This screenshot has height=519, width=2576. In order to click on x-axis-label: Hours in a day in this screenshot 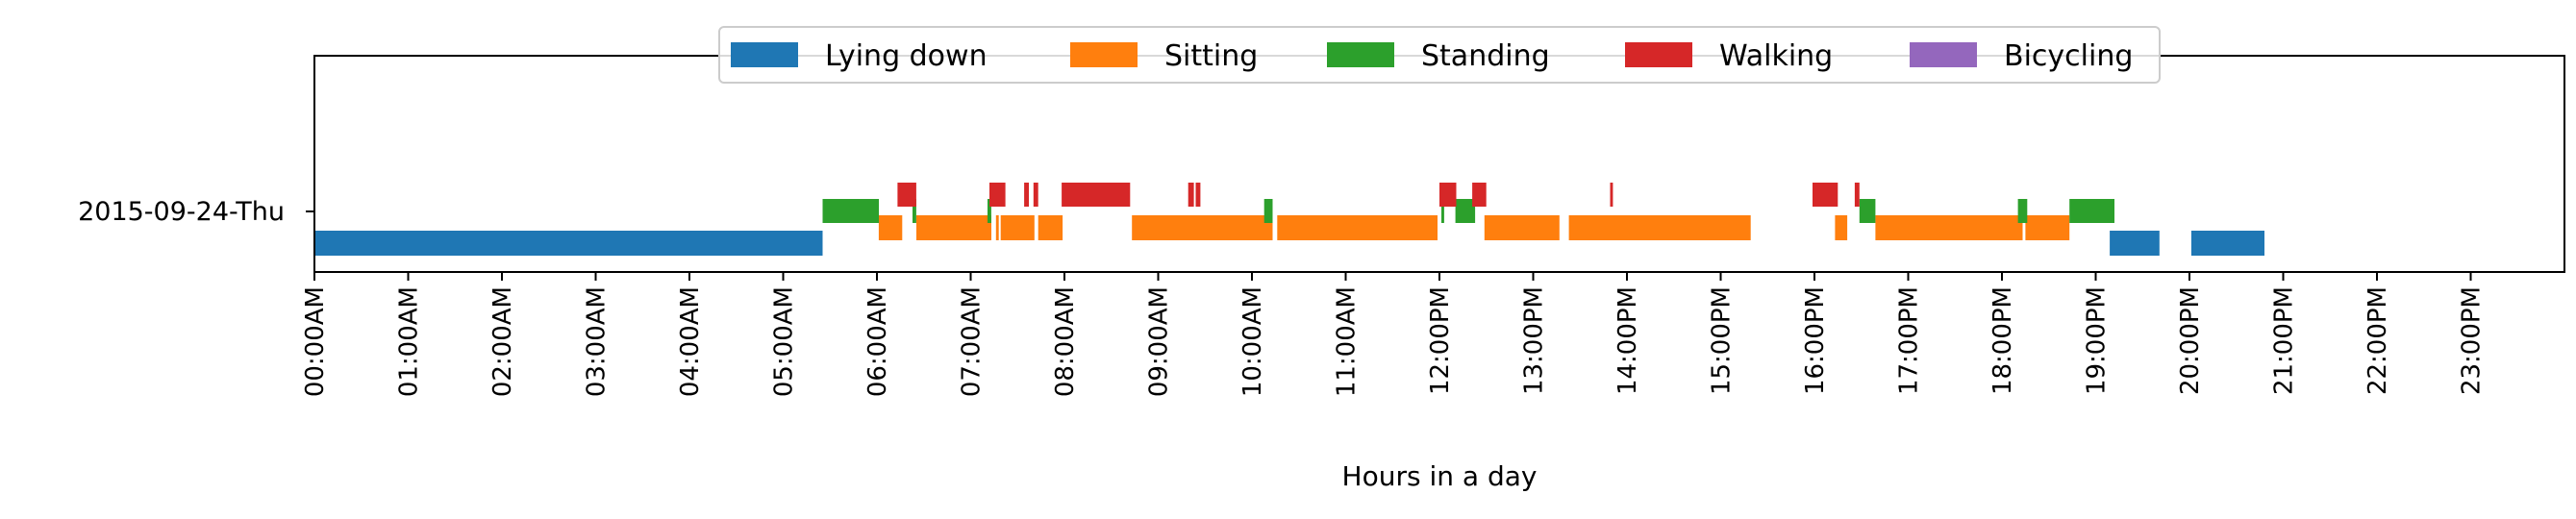, I will do `click(1440, 476)`.